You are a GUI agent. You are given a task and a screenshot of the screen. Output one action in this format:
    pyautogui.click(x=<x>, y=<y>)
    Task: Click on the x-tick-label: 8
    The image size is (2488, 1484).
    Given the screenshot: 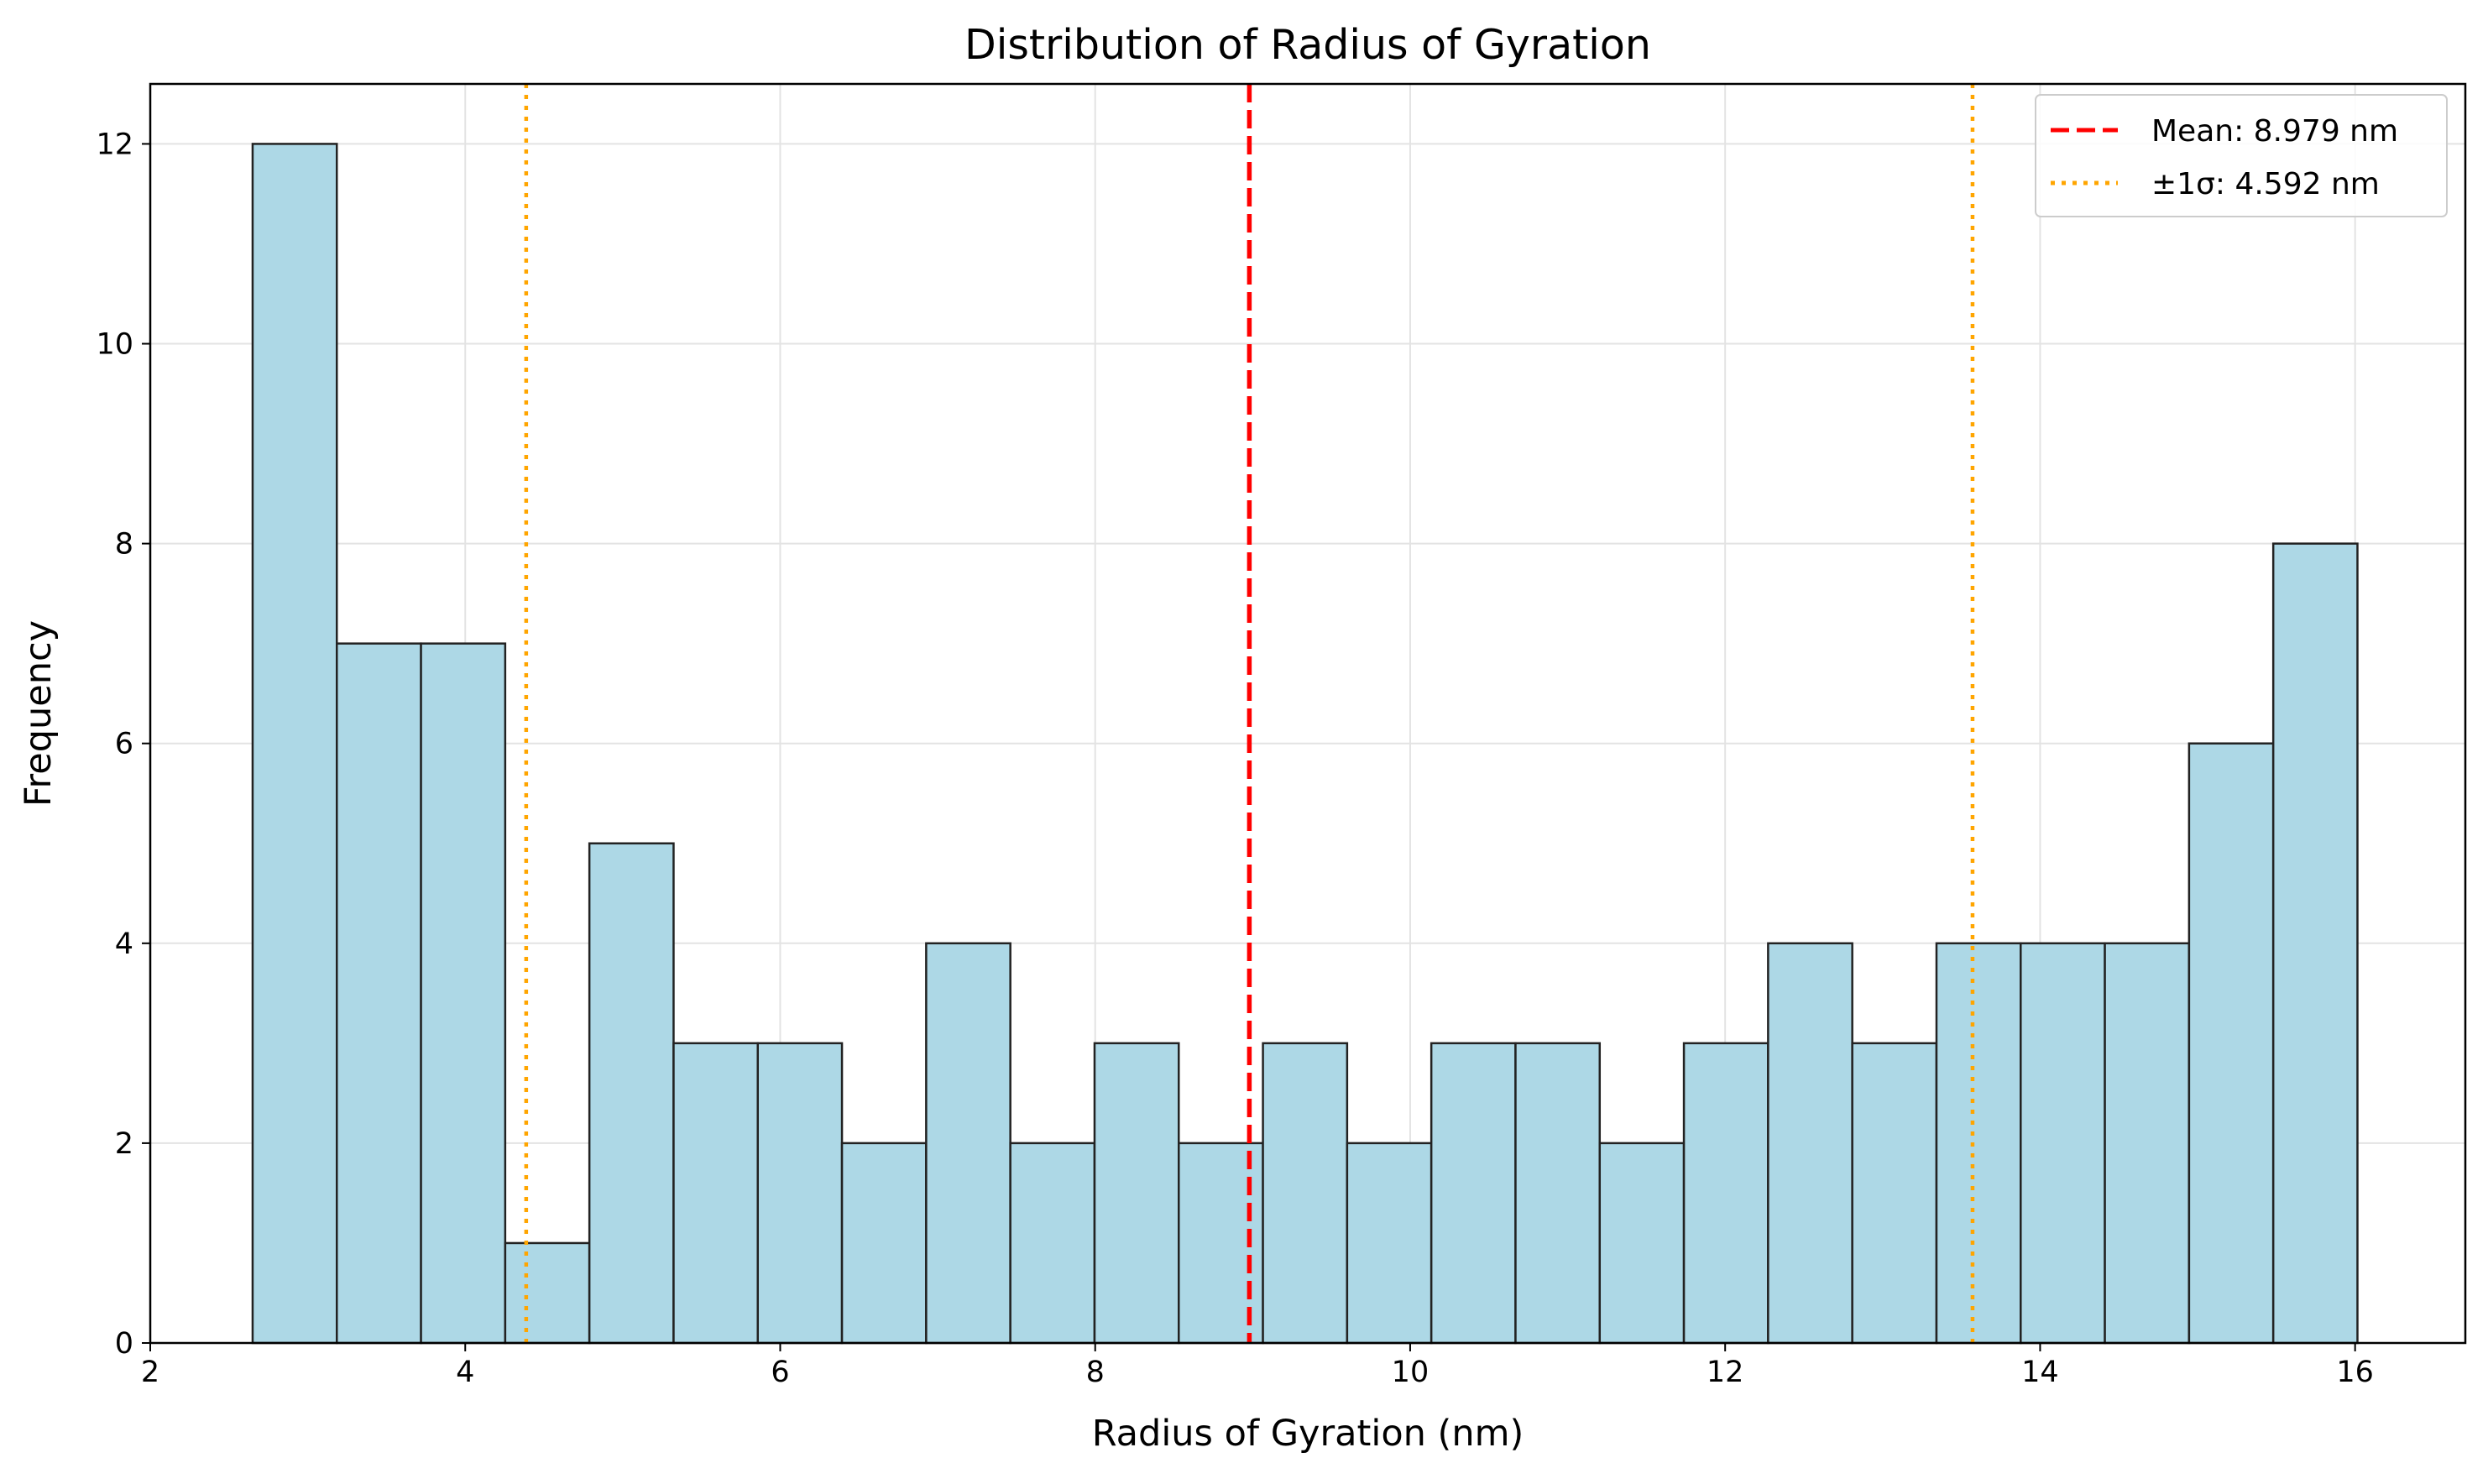 What is the action you would take?
    pyautogui.click(x=1096, y=1372)
    